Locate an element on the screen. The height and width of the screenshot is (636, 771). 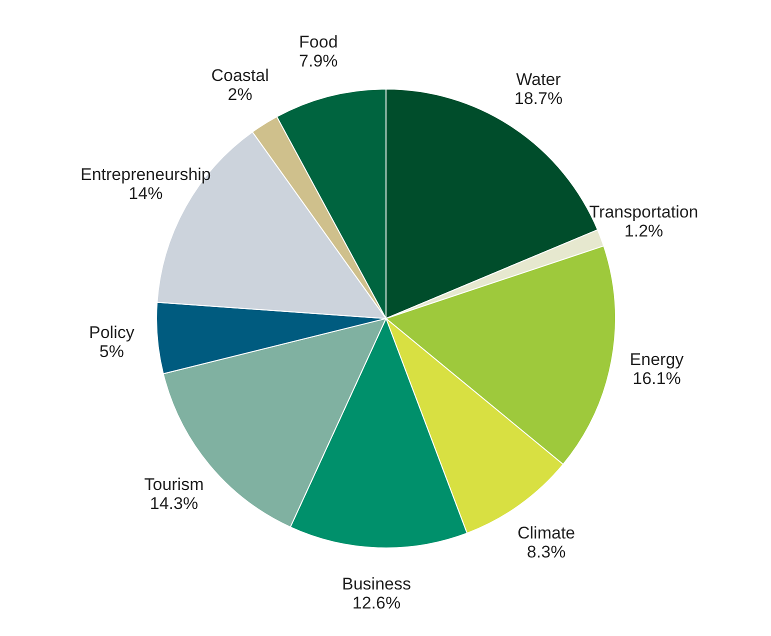
slice-label: Water is located at coordinates (539, 80).